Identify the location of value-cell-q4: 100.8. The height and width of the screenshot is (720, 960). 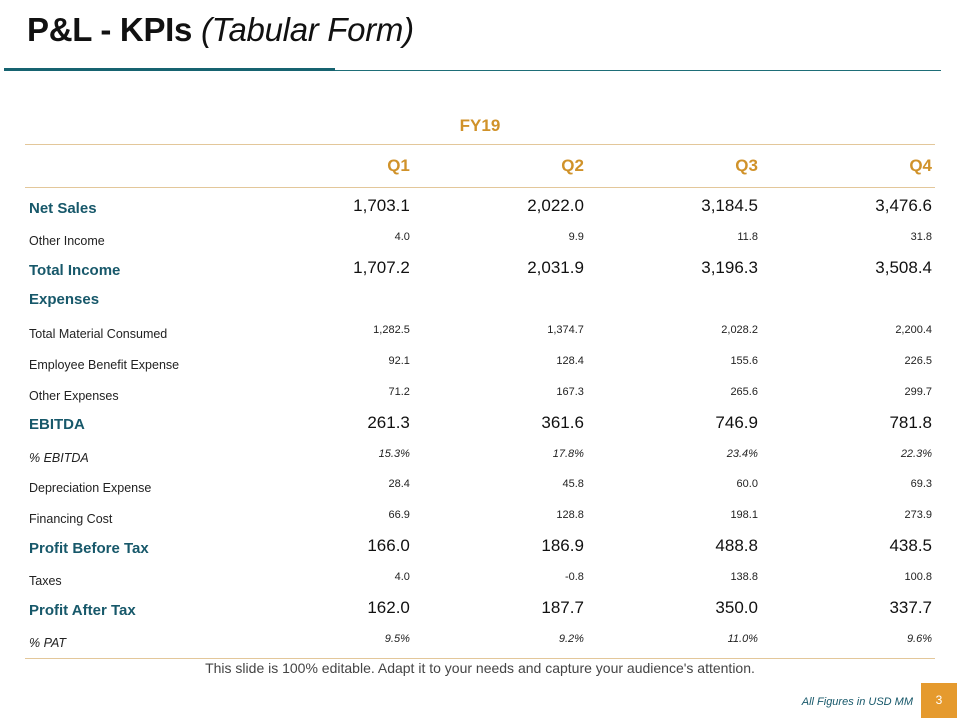
(918, 577).